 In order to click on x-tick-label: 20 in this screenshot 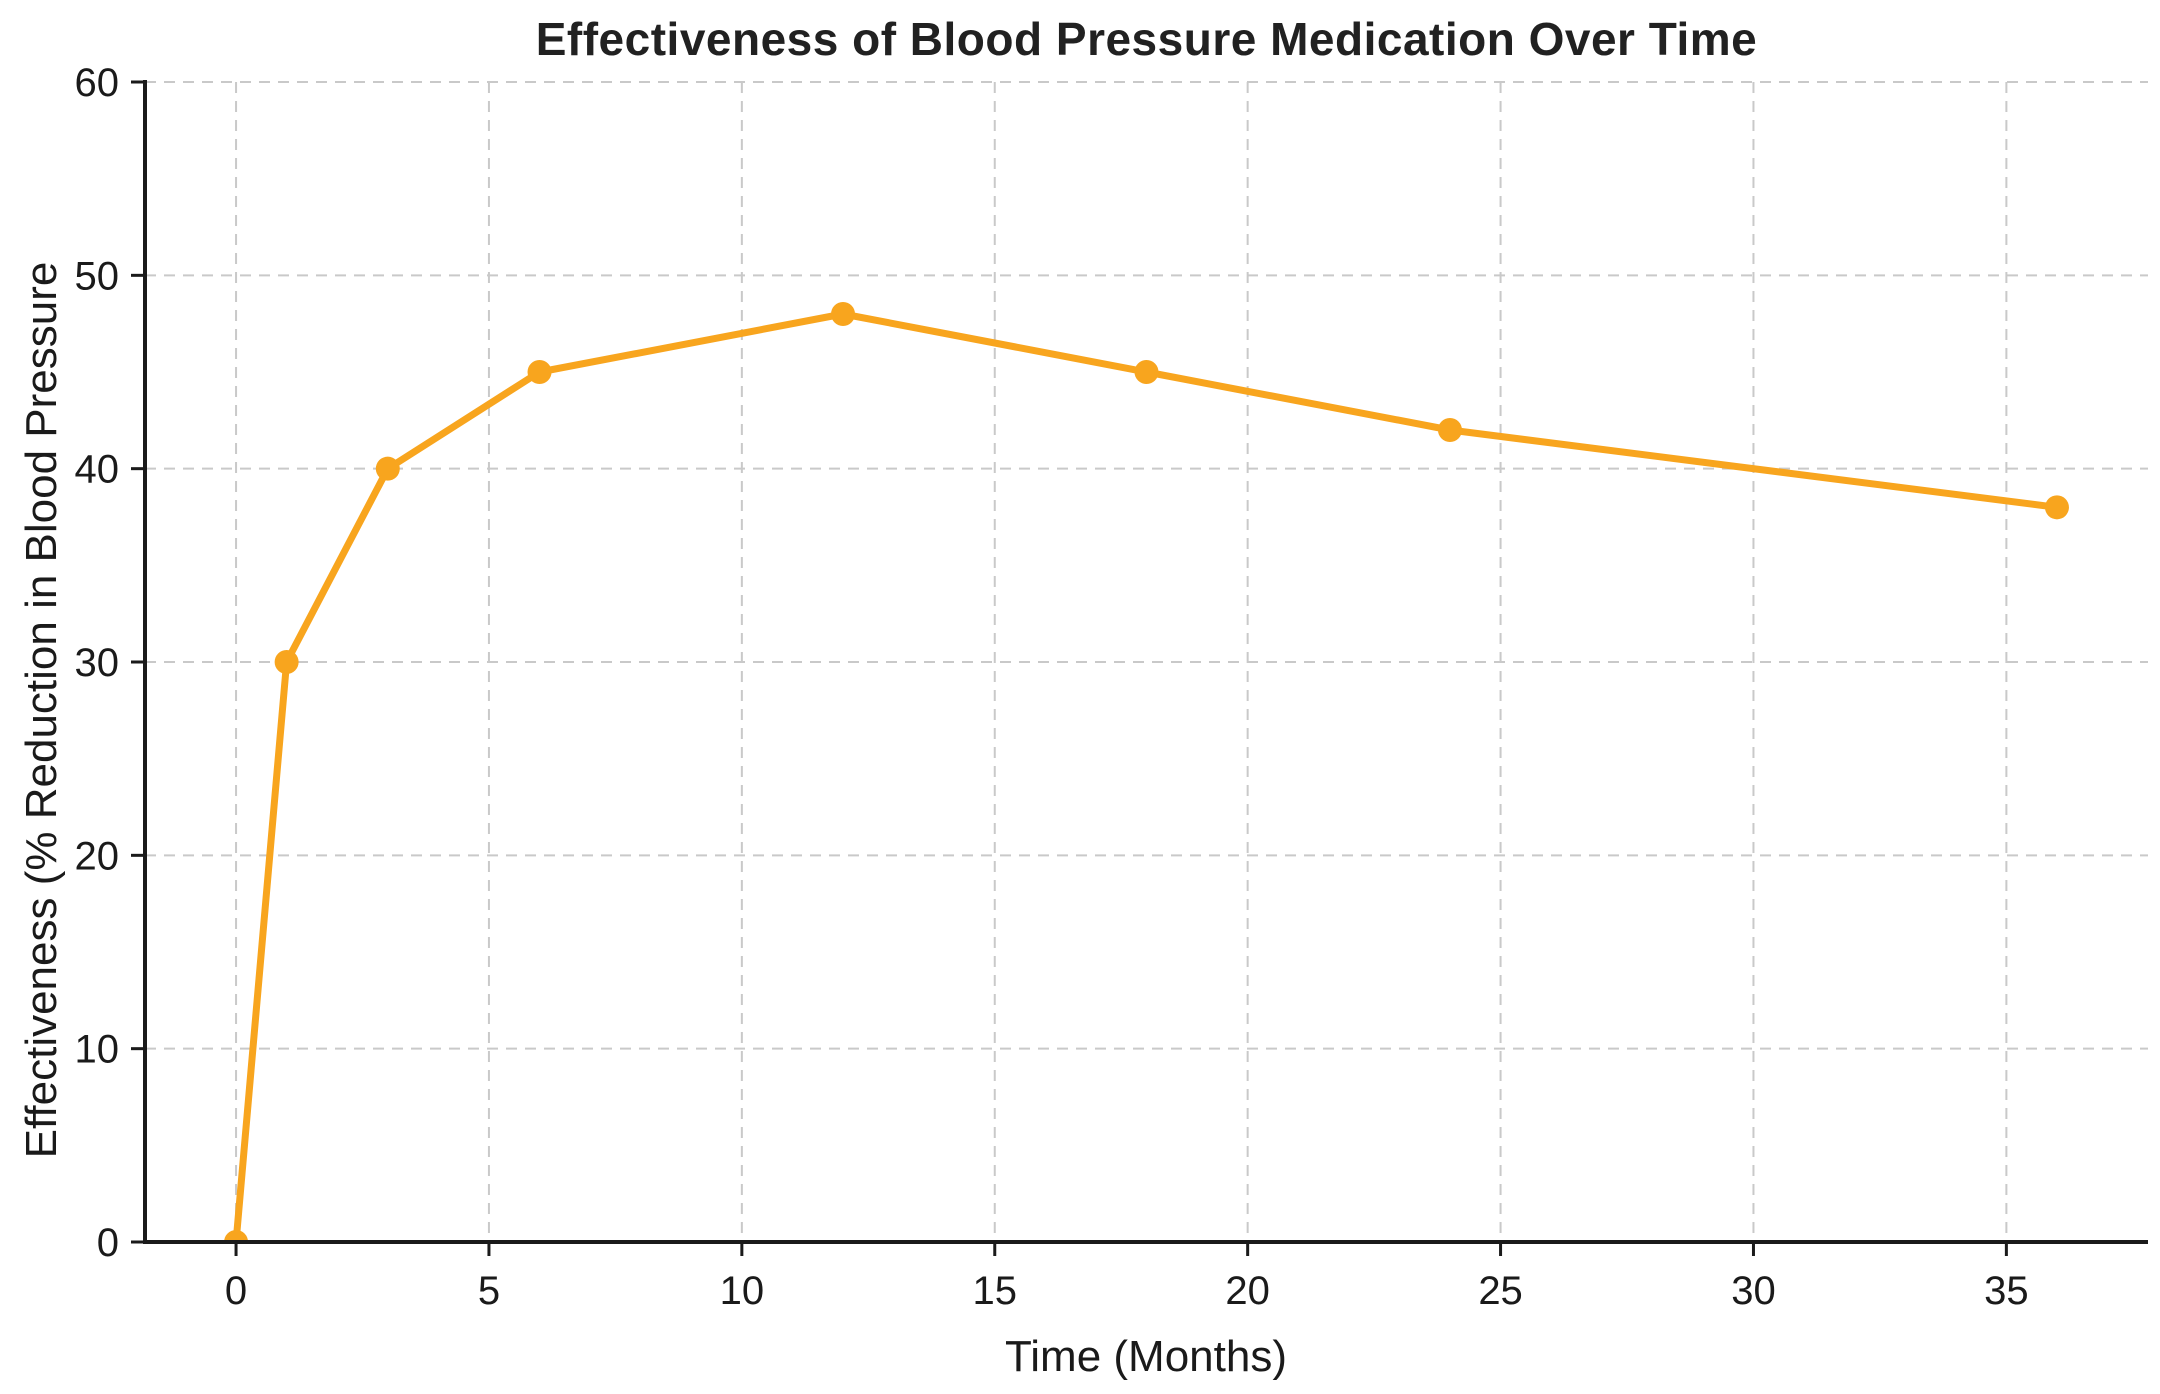, I will do `click(1247, 1291)`.